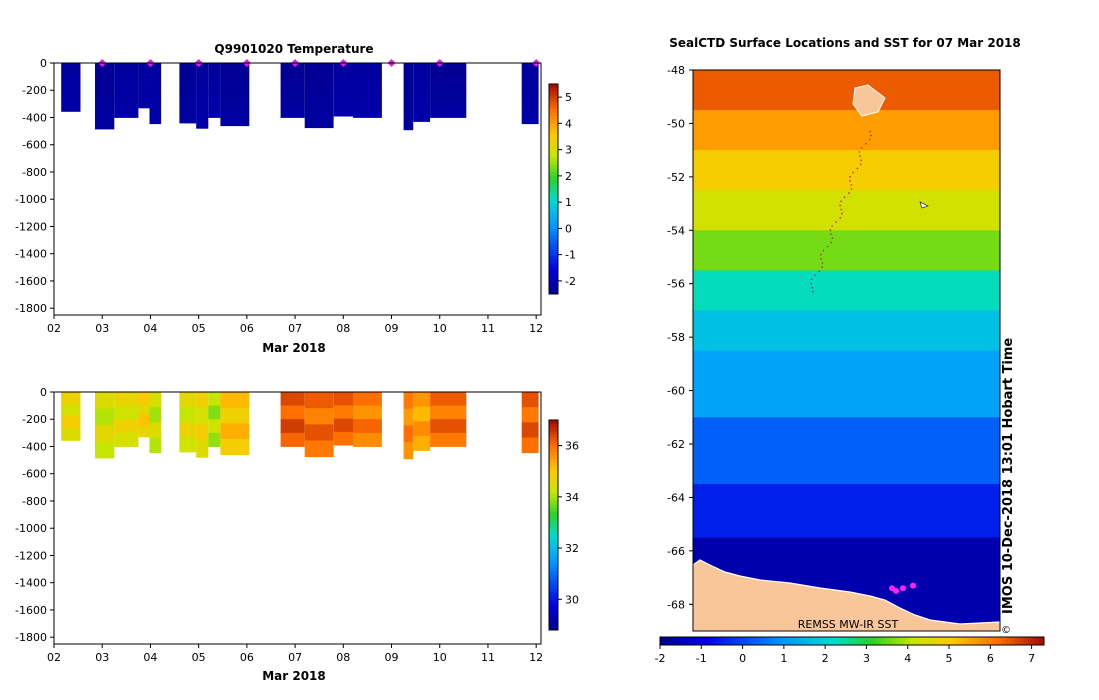 This screenshot has width=1099, height=700. Describe the element at coordinates (300, 97) in the screenshot. I see `temperature-profiles` at that location.